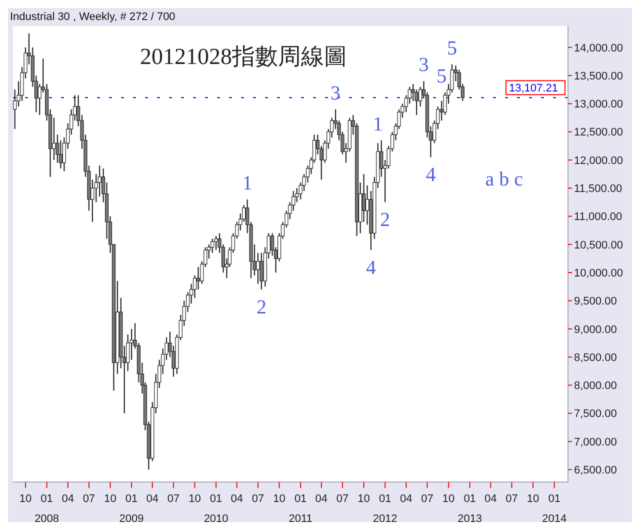  Describe the element at coordinates (595, 302) in the screenshot. I see `y-tick-label: 9,500.00` at that location.